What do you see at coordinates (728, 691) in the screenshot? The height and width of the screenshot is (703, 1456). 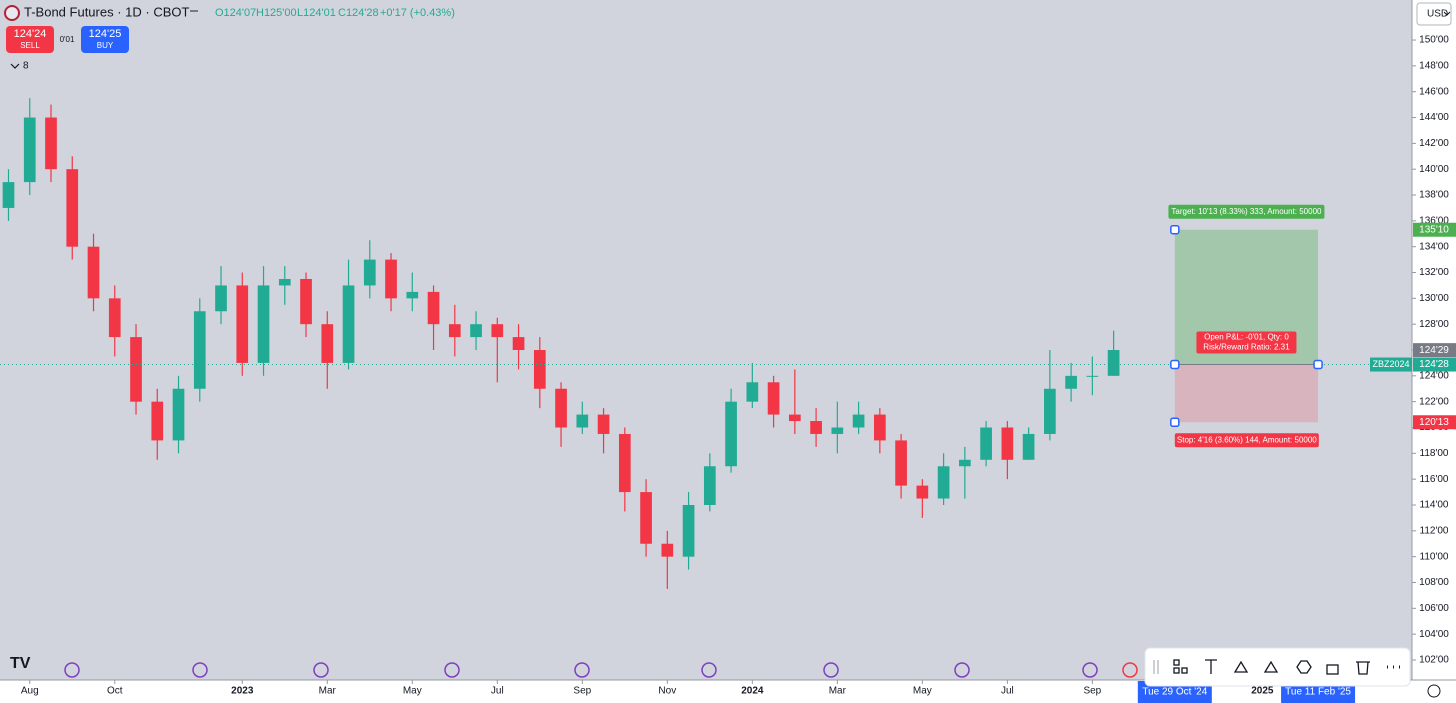 I see `time-axis` at bounding box center [728, 691].